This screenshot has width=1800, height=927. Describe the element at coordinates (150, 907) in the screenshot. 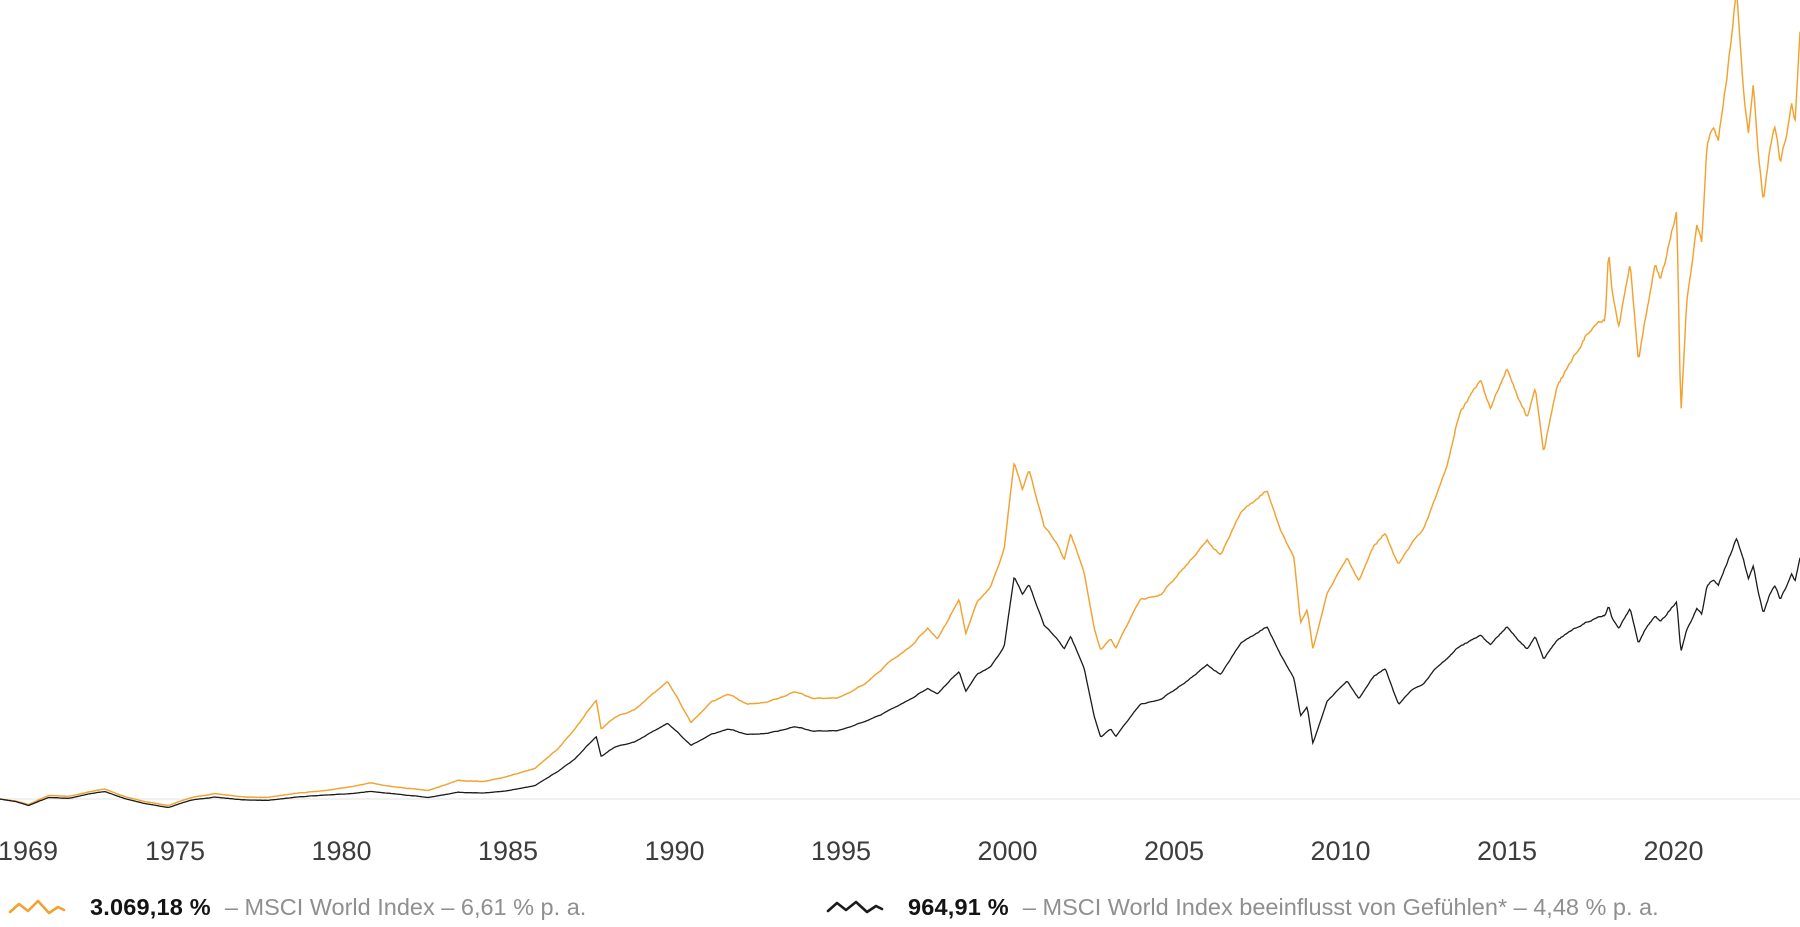

I see `legend-value-msci-world: 3.069,18 %` at that location.